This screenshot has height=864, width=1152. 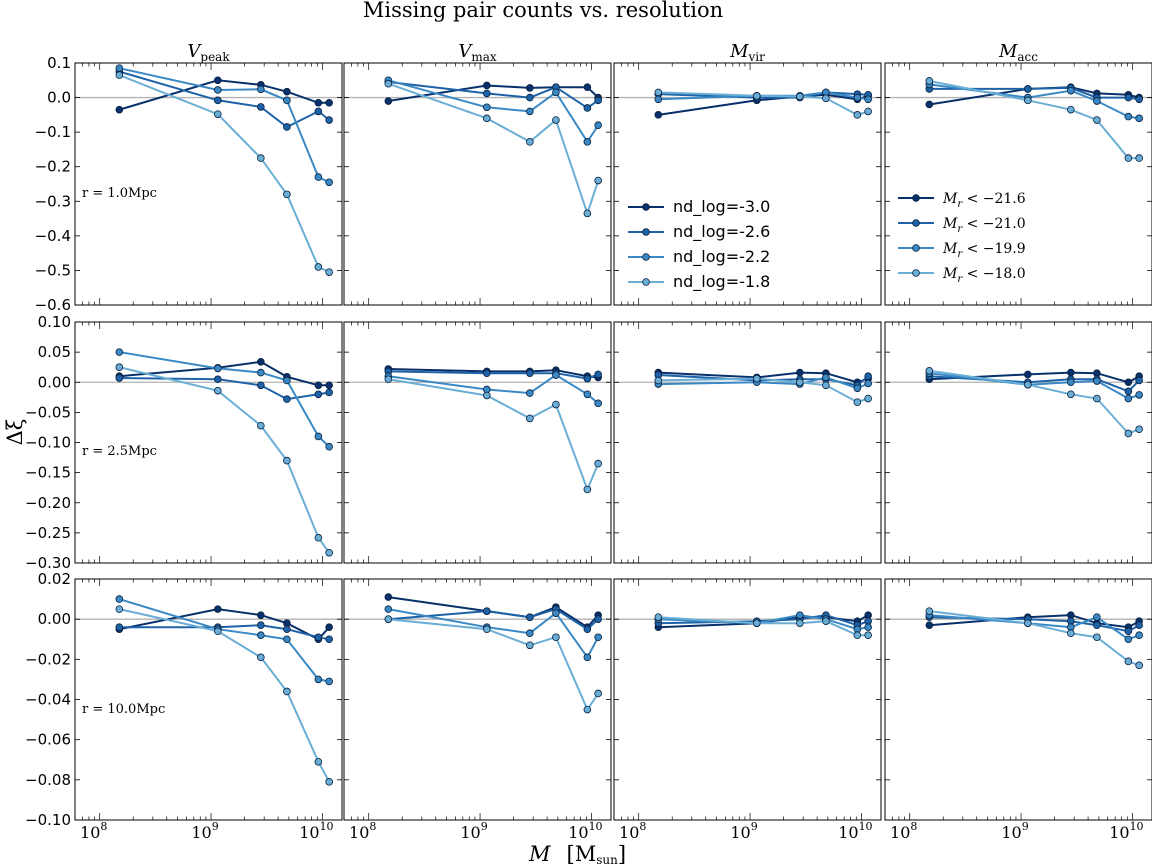 I want to click on legend-marker, so click(x=646, y=282).